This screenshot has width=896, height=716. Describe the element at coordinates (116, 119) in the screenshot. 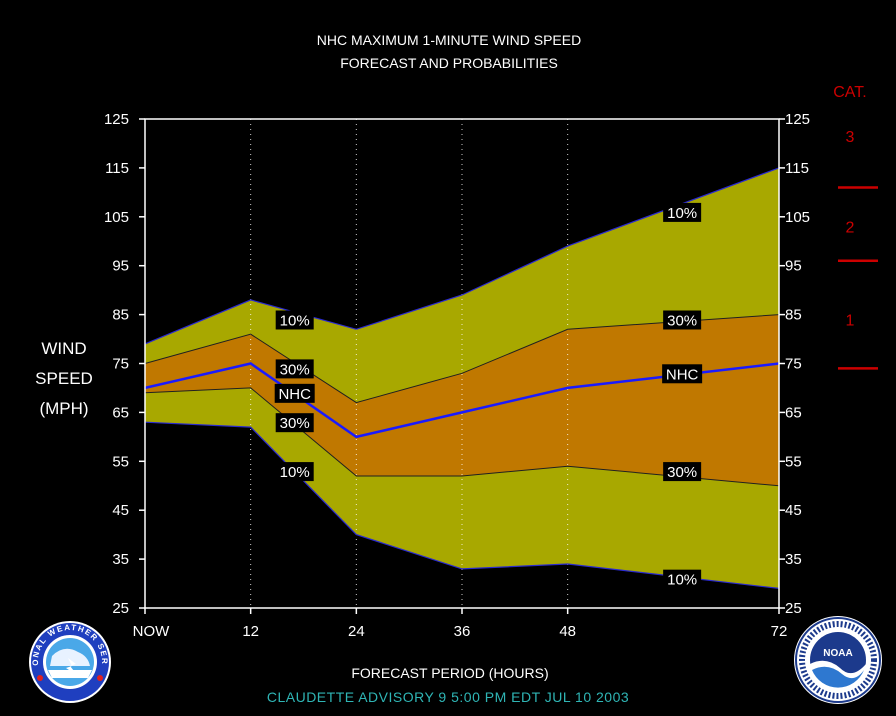

I see `y-tick-label-left: 125` at that location.